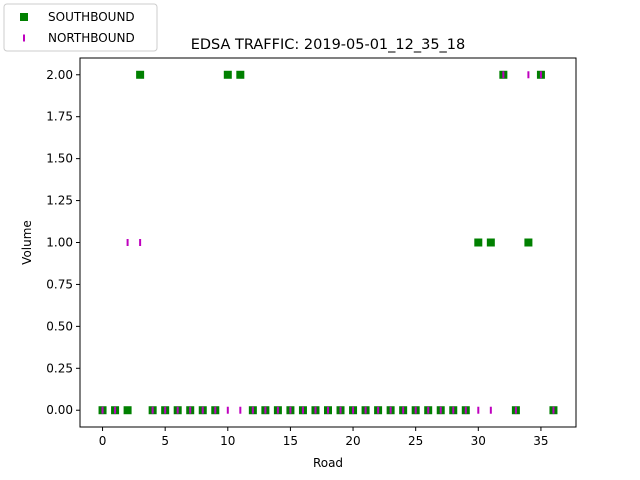 The height and width of the screenshot is (480, 640). What do you see at coordinates (27, 242) in the screenshot?
I see `y-axis-label: Volume` at bounding box center [27, 242].